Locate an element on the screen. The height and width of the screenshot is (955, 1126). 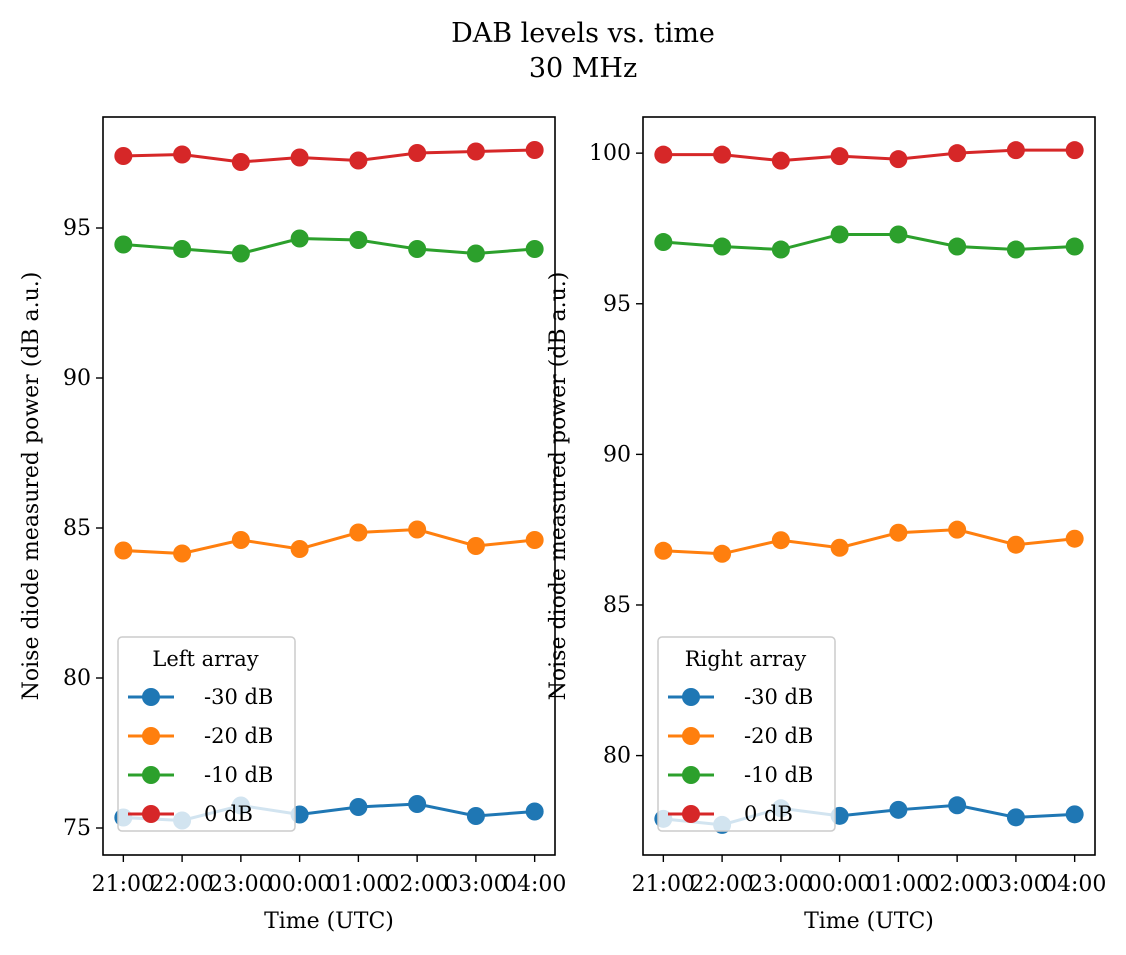
figure-title-line2: 30 MHz is located at coordinates (583, 68).